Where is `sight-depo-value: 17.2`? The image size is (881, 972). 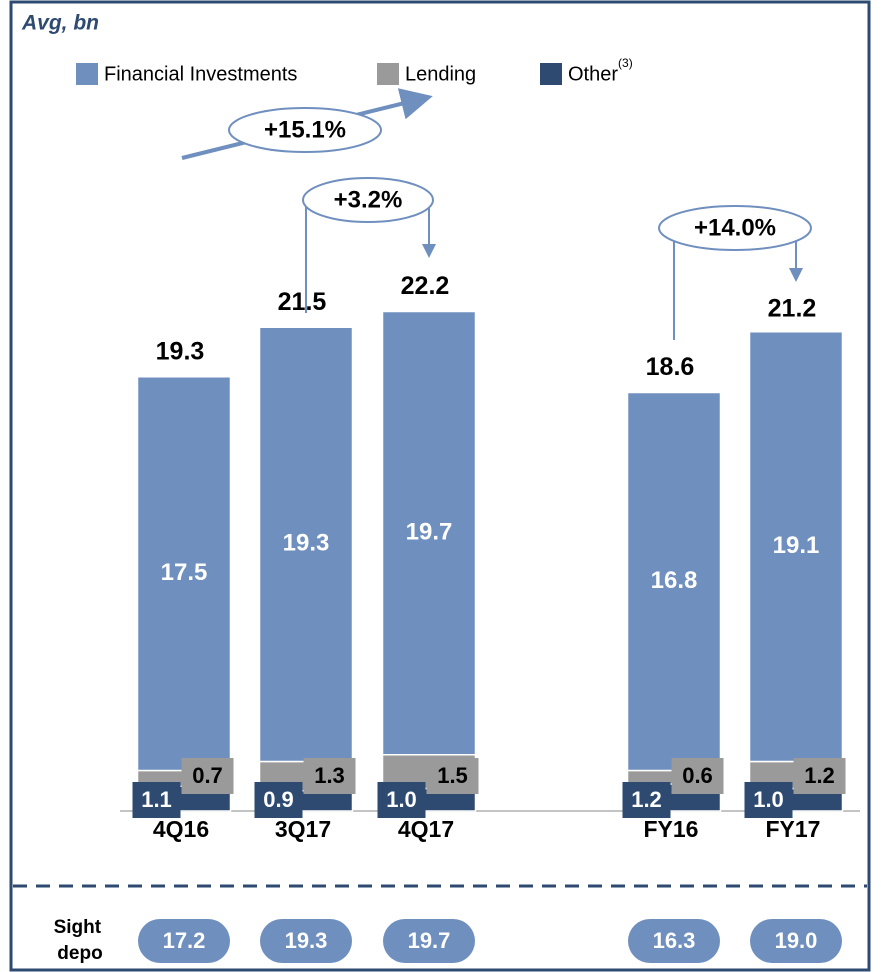 sight-depo-value: 17.2 is located at coordinates (184, 940).